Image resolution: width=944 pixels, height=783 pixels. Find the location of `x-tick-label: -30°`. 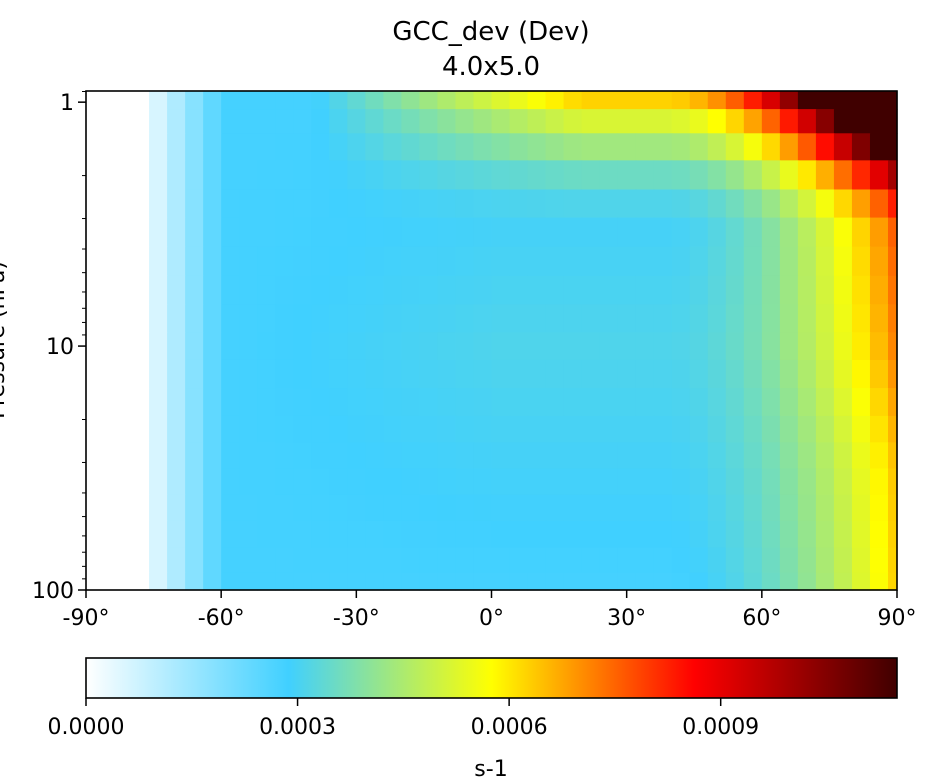

x-tick-label: -30° is located at coordinates (356, 618).